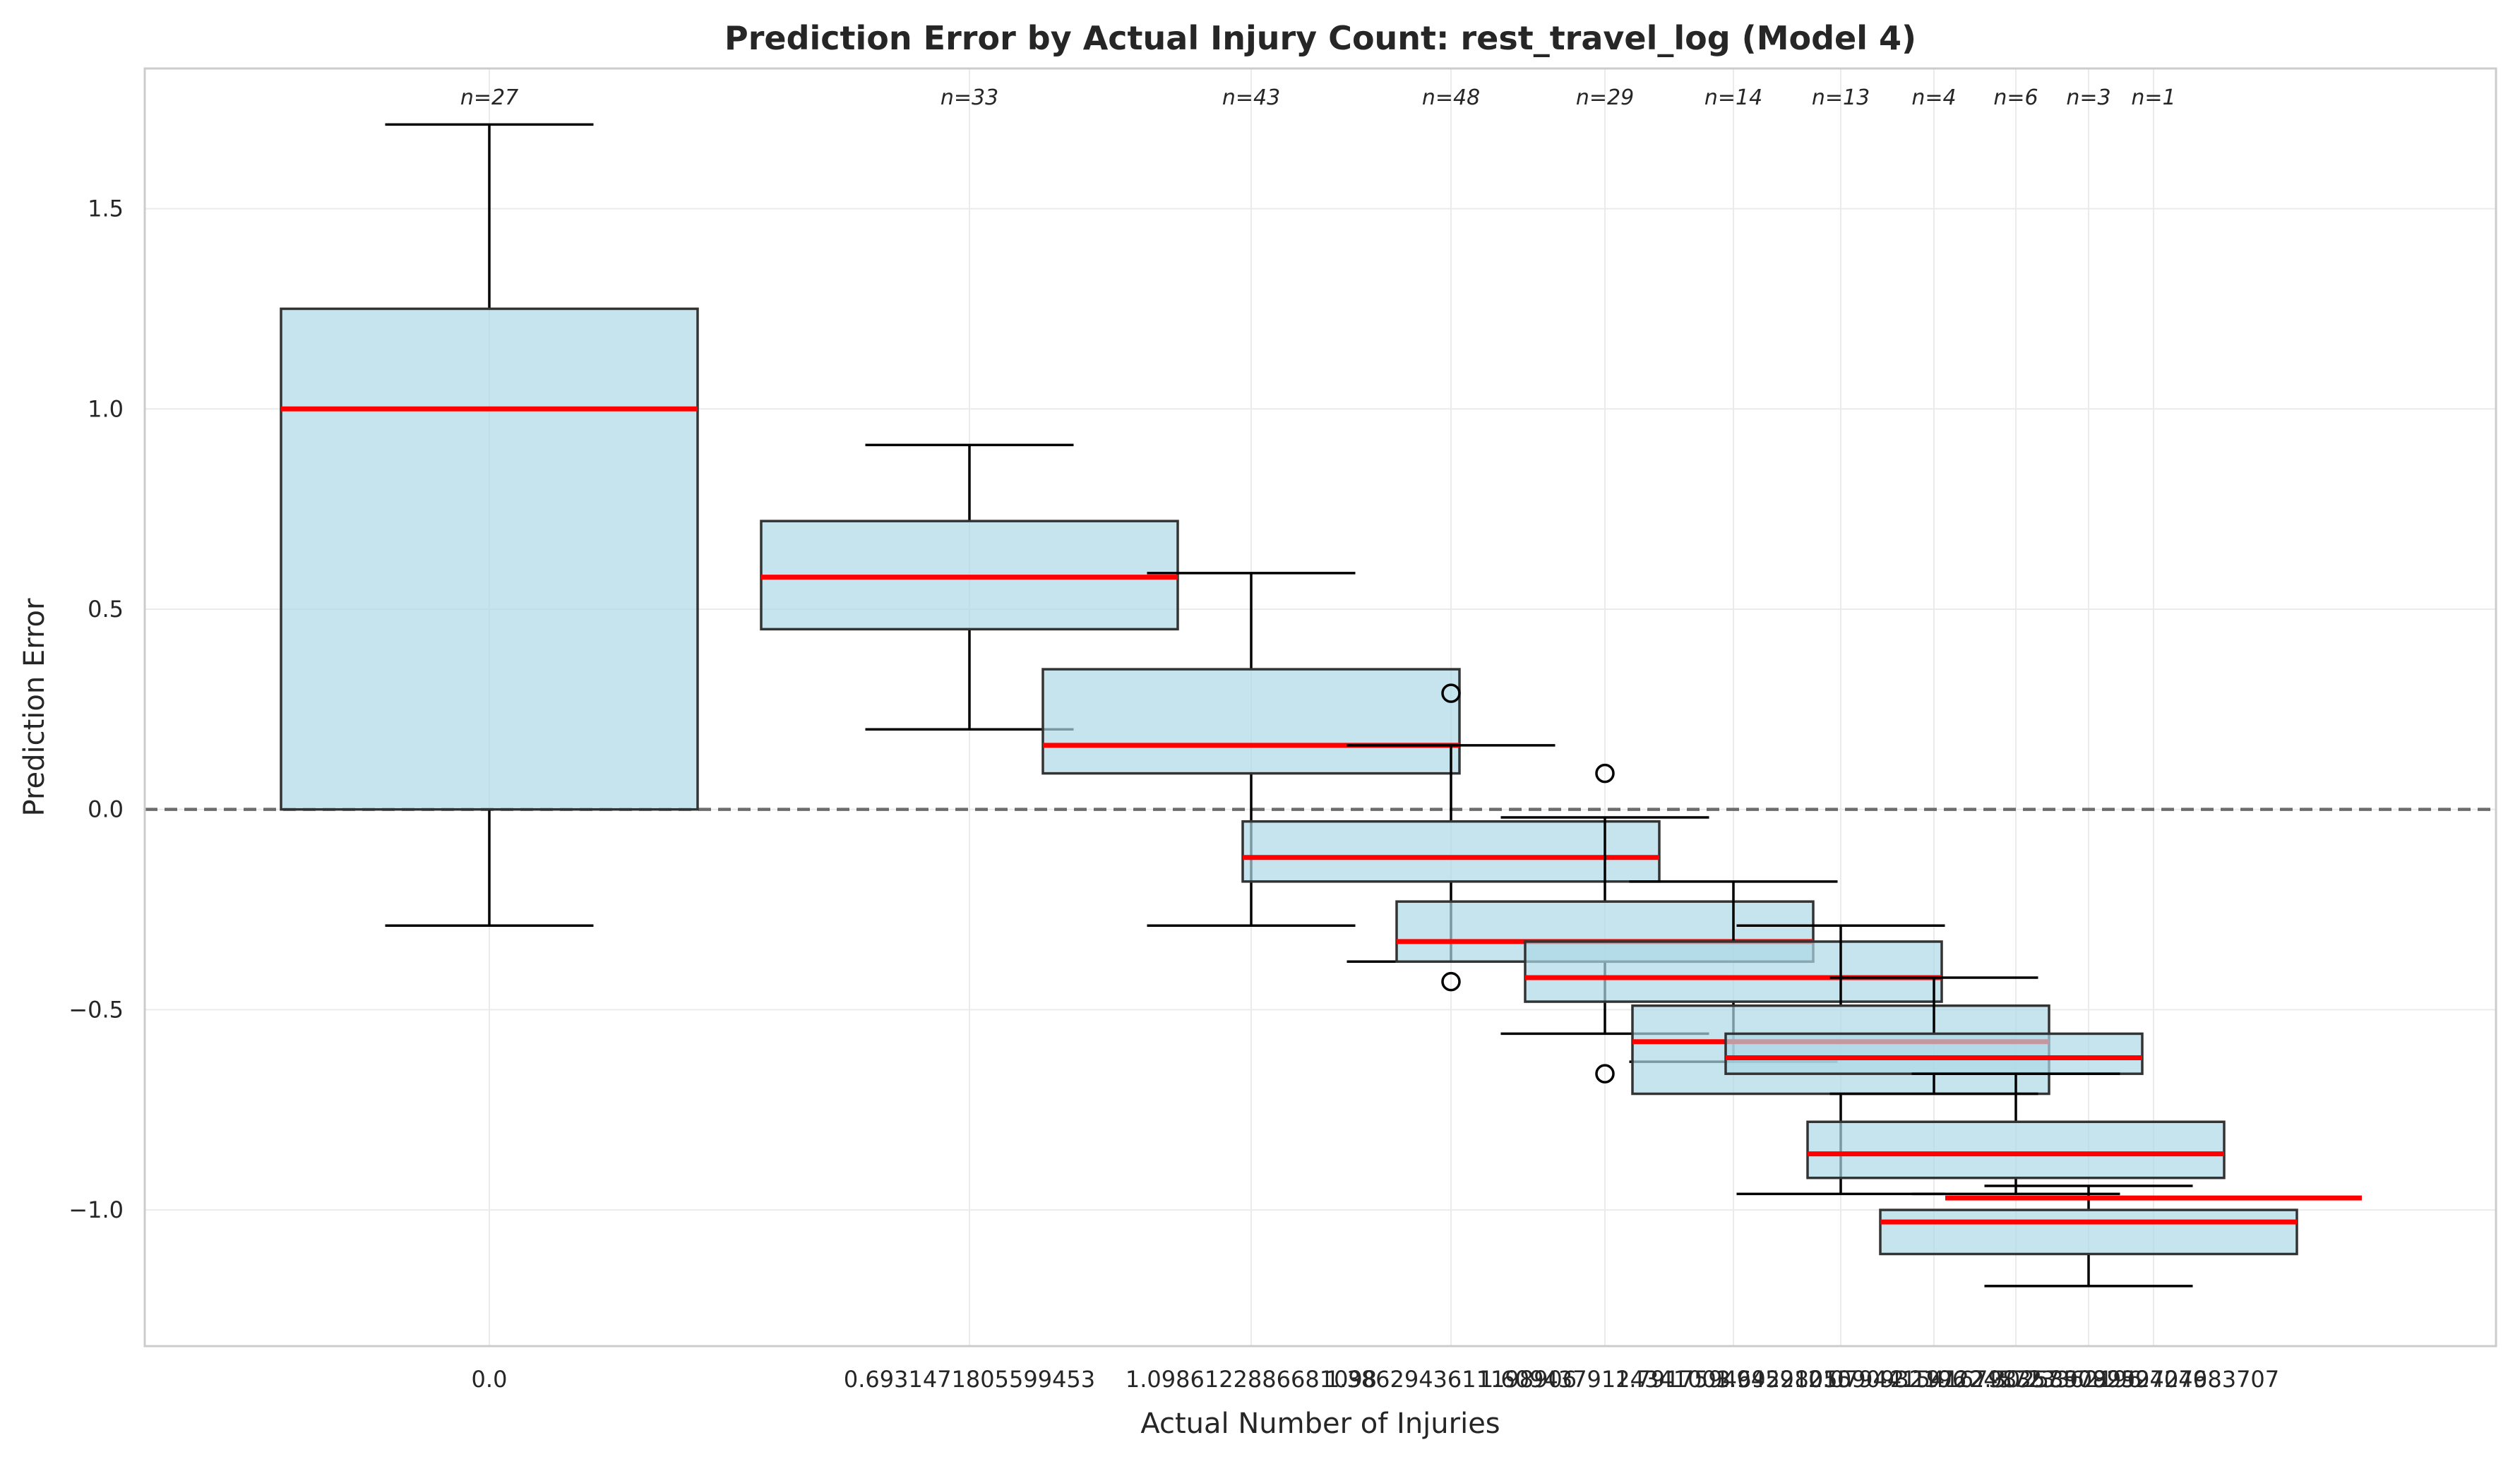 The image size is (2520, 1464). What do you see at coordinates (1451, 97) in the screenshot?
I see `sample-size-label: n=48` at bounding box center [1451, 97].